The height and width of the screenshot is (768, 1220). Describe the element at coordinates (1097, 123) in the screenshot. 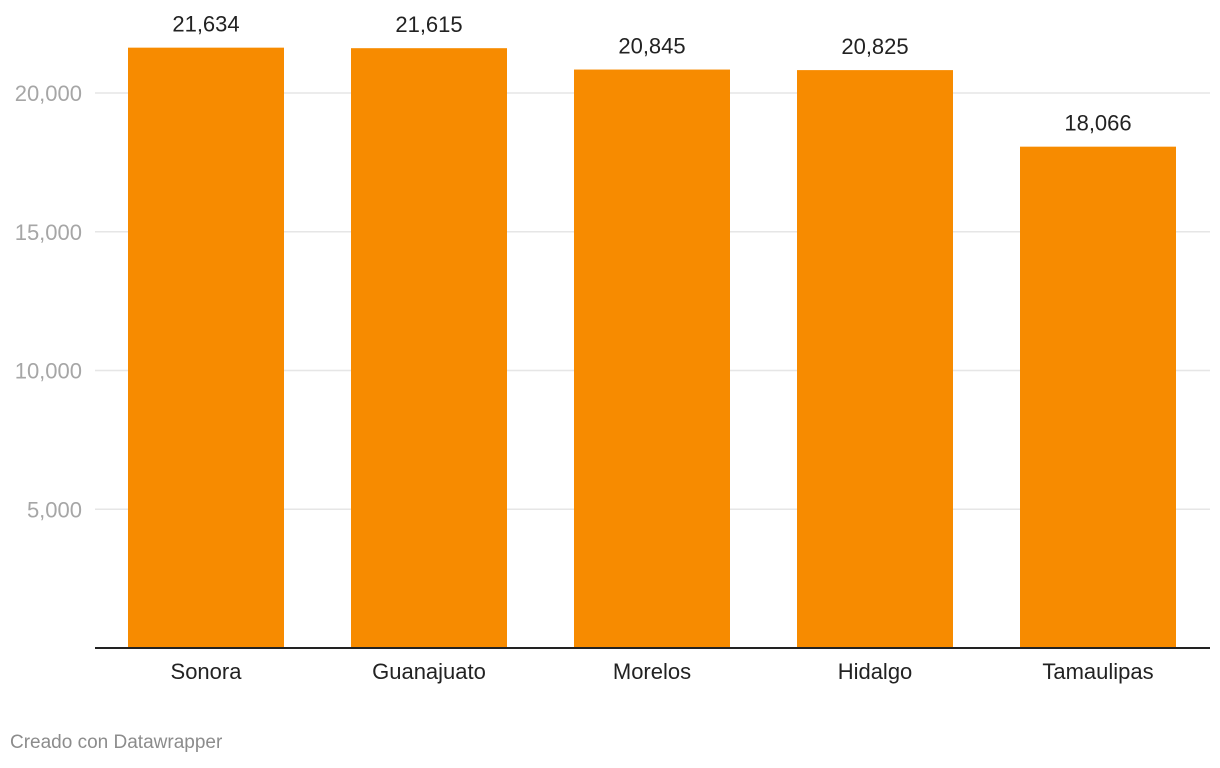

I see `value-label: 18,066` at that location.